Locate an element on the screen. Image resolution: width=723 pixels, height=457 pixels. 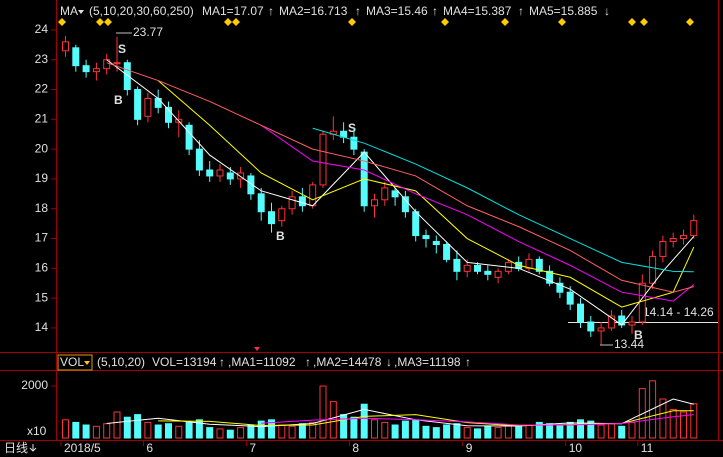
vol-header-item: VOL=13194 is located at coordinates (184, 362).